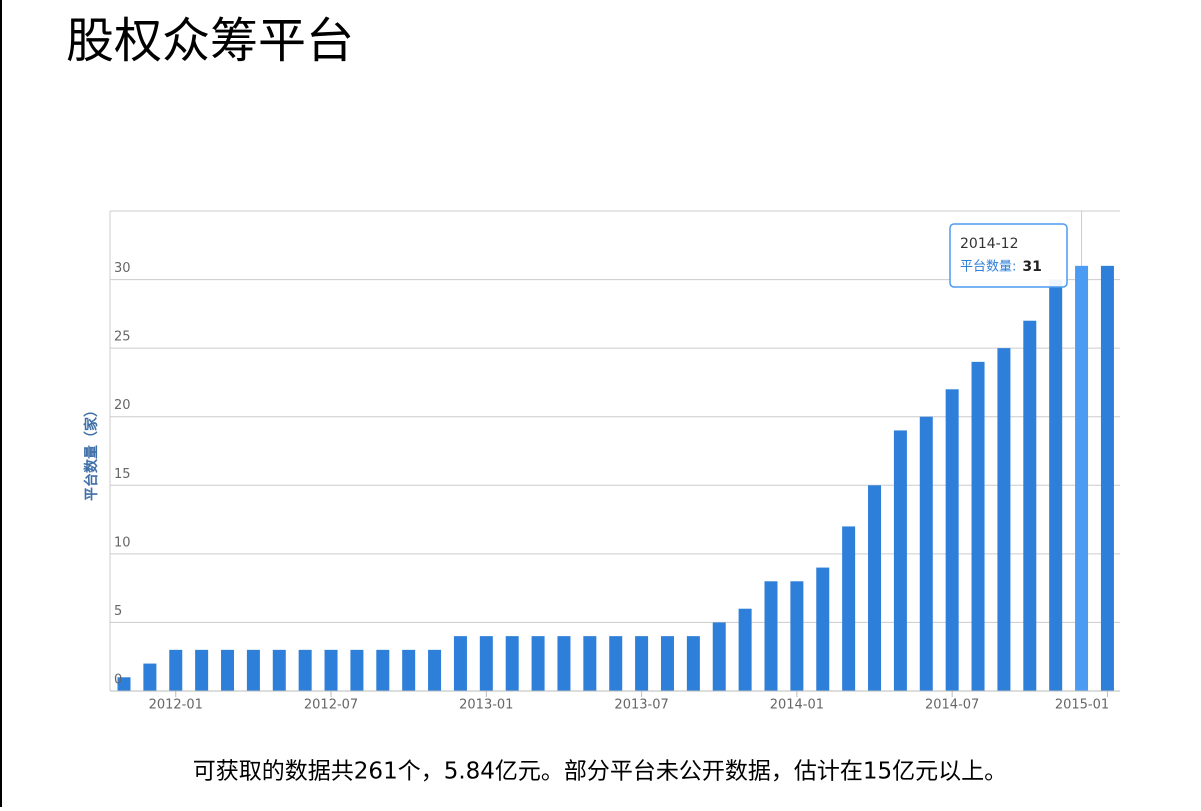 This screenshot has height=811, width=1201. What do you see at coordinates (122, 542) in the screenshot?
I see `y-tick-label: 10` at bounding box center [122, 542].